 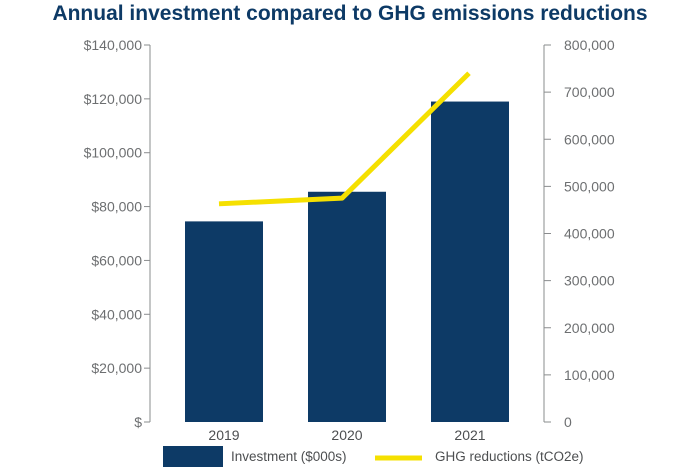 What do you see at coordinates (589, 45) in the screenshot?
I see `right-tick-label: 800,000` at bounding box center [589, 45].